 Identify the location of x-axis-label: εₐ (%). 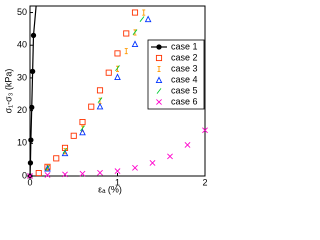
(110, 189).